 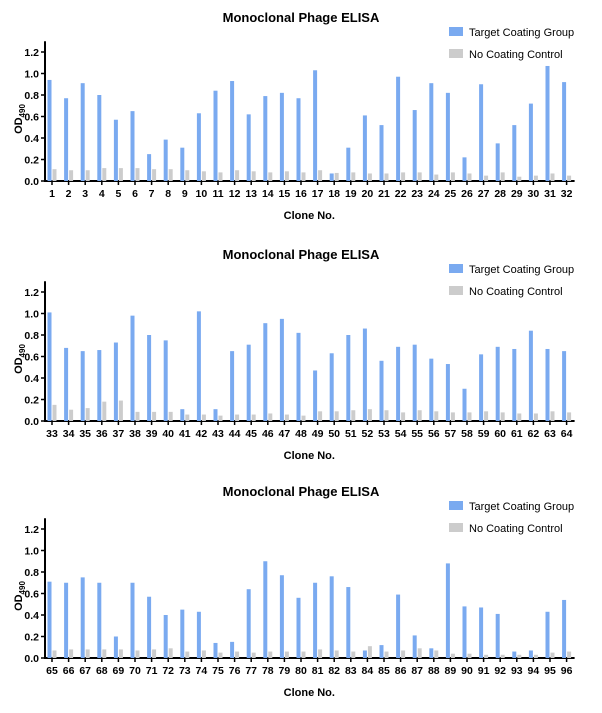 What do you see at coordinates (22, 111) in the screenshot?
I see `y-axis-label-subscript: 490` at bounding box center [22, 111].